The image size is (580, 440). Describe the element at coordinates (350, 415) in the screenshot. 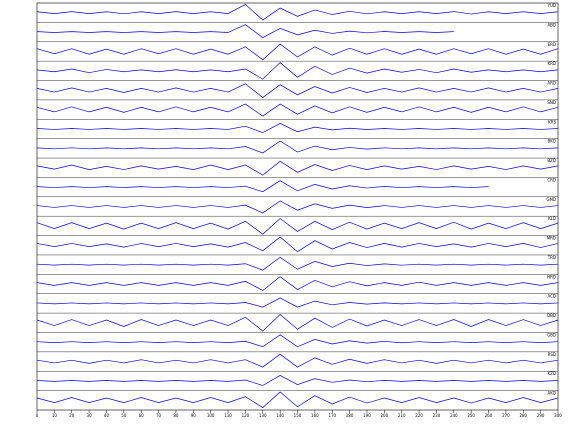

I see `x-tick-label: 180` at that location.